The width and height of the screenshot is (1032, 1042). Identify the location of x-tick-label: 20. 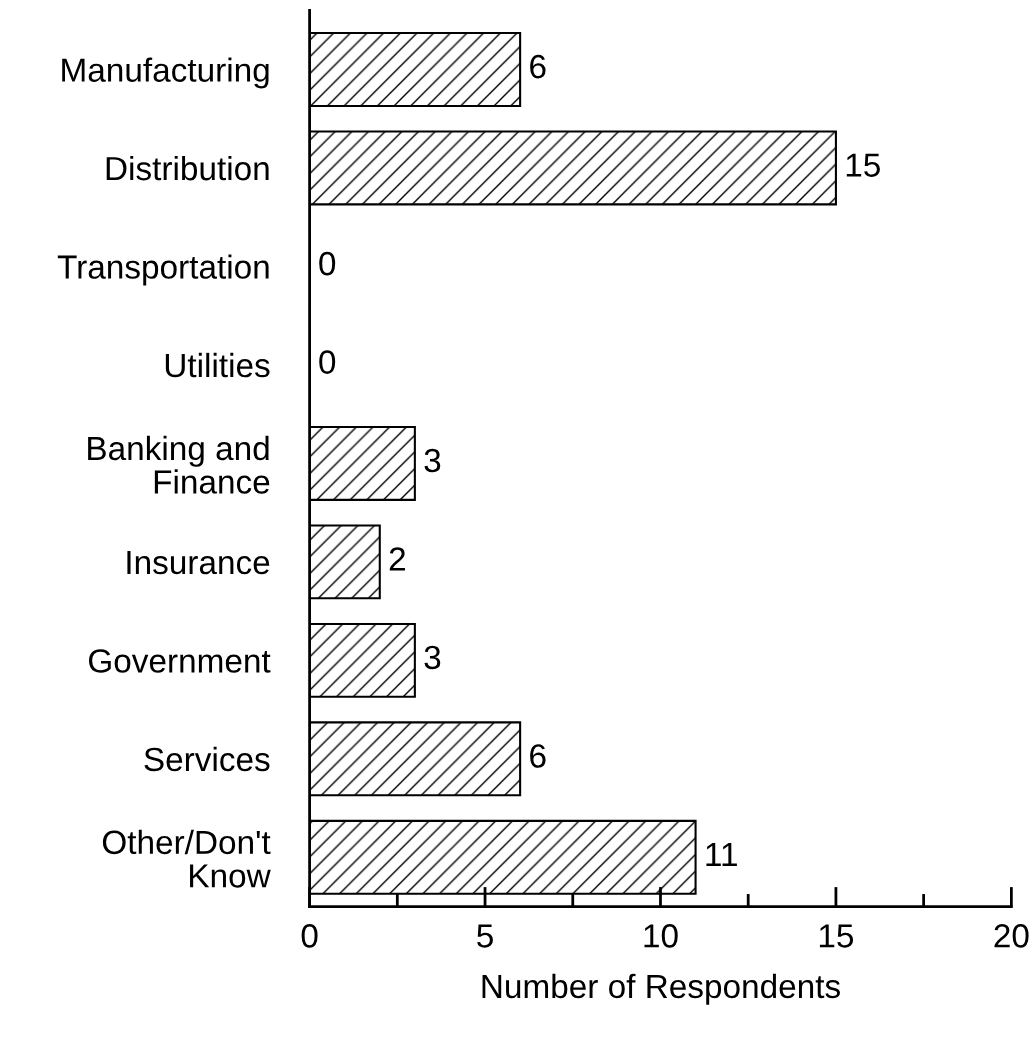
(1011, 936).